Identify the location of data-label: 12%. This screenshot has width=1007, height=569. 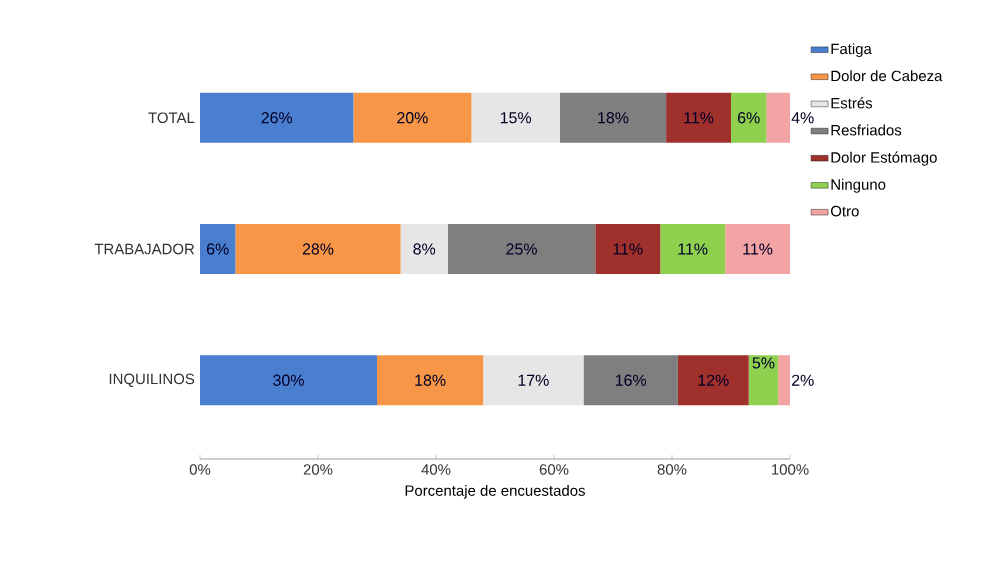
(713, 380).